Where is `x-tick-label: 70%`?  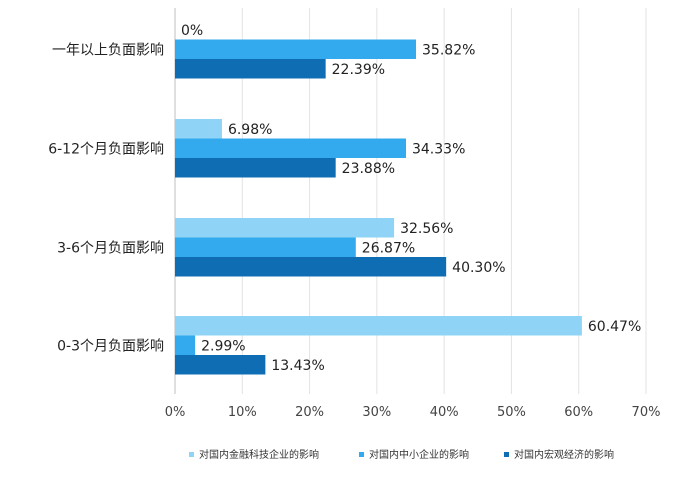
x-tick-label: 70% is located at coordinates (646, 412).